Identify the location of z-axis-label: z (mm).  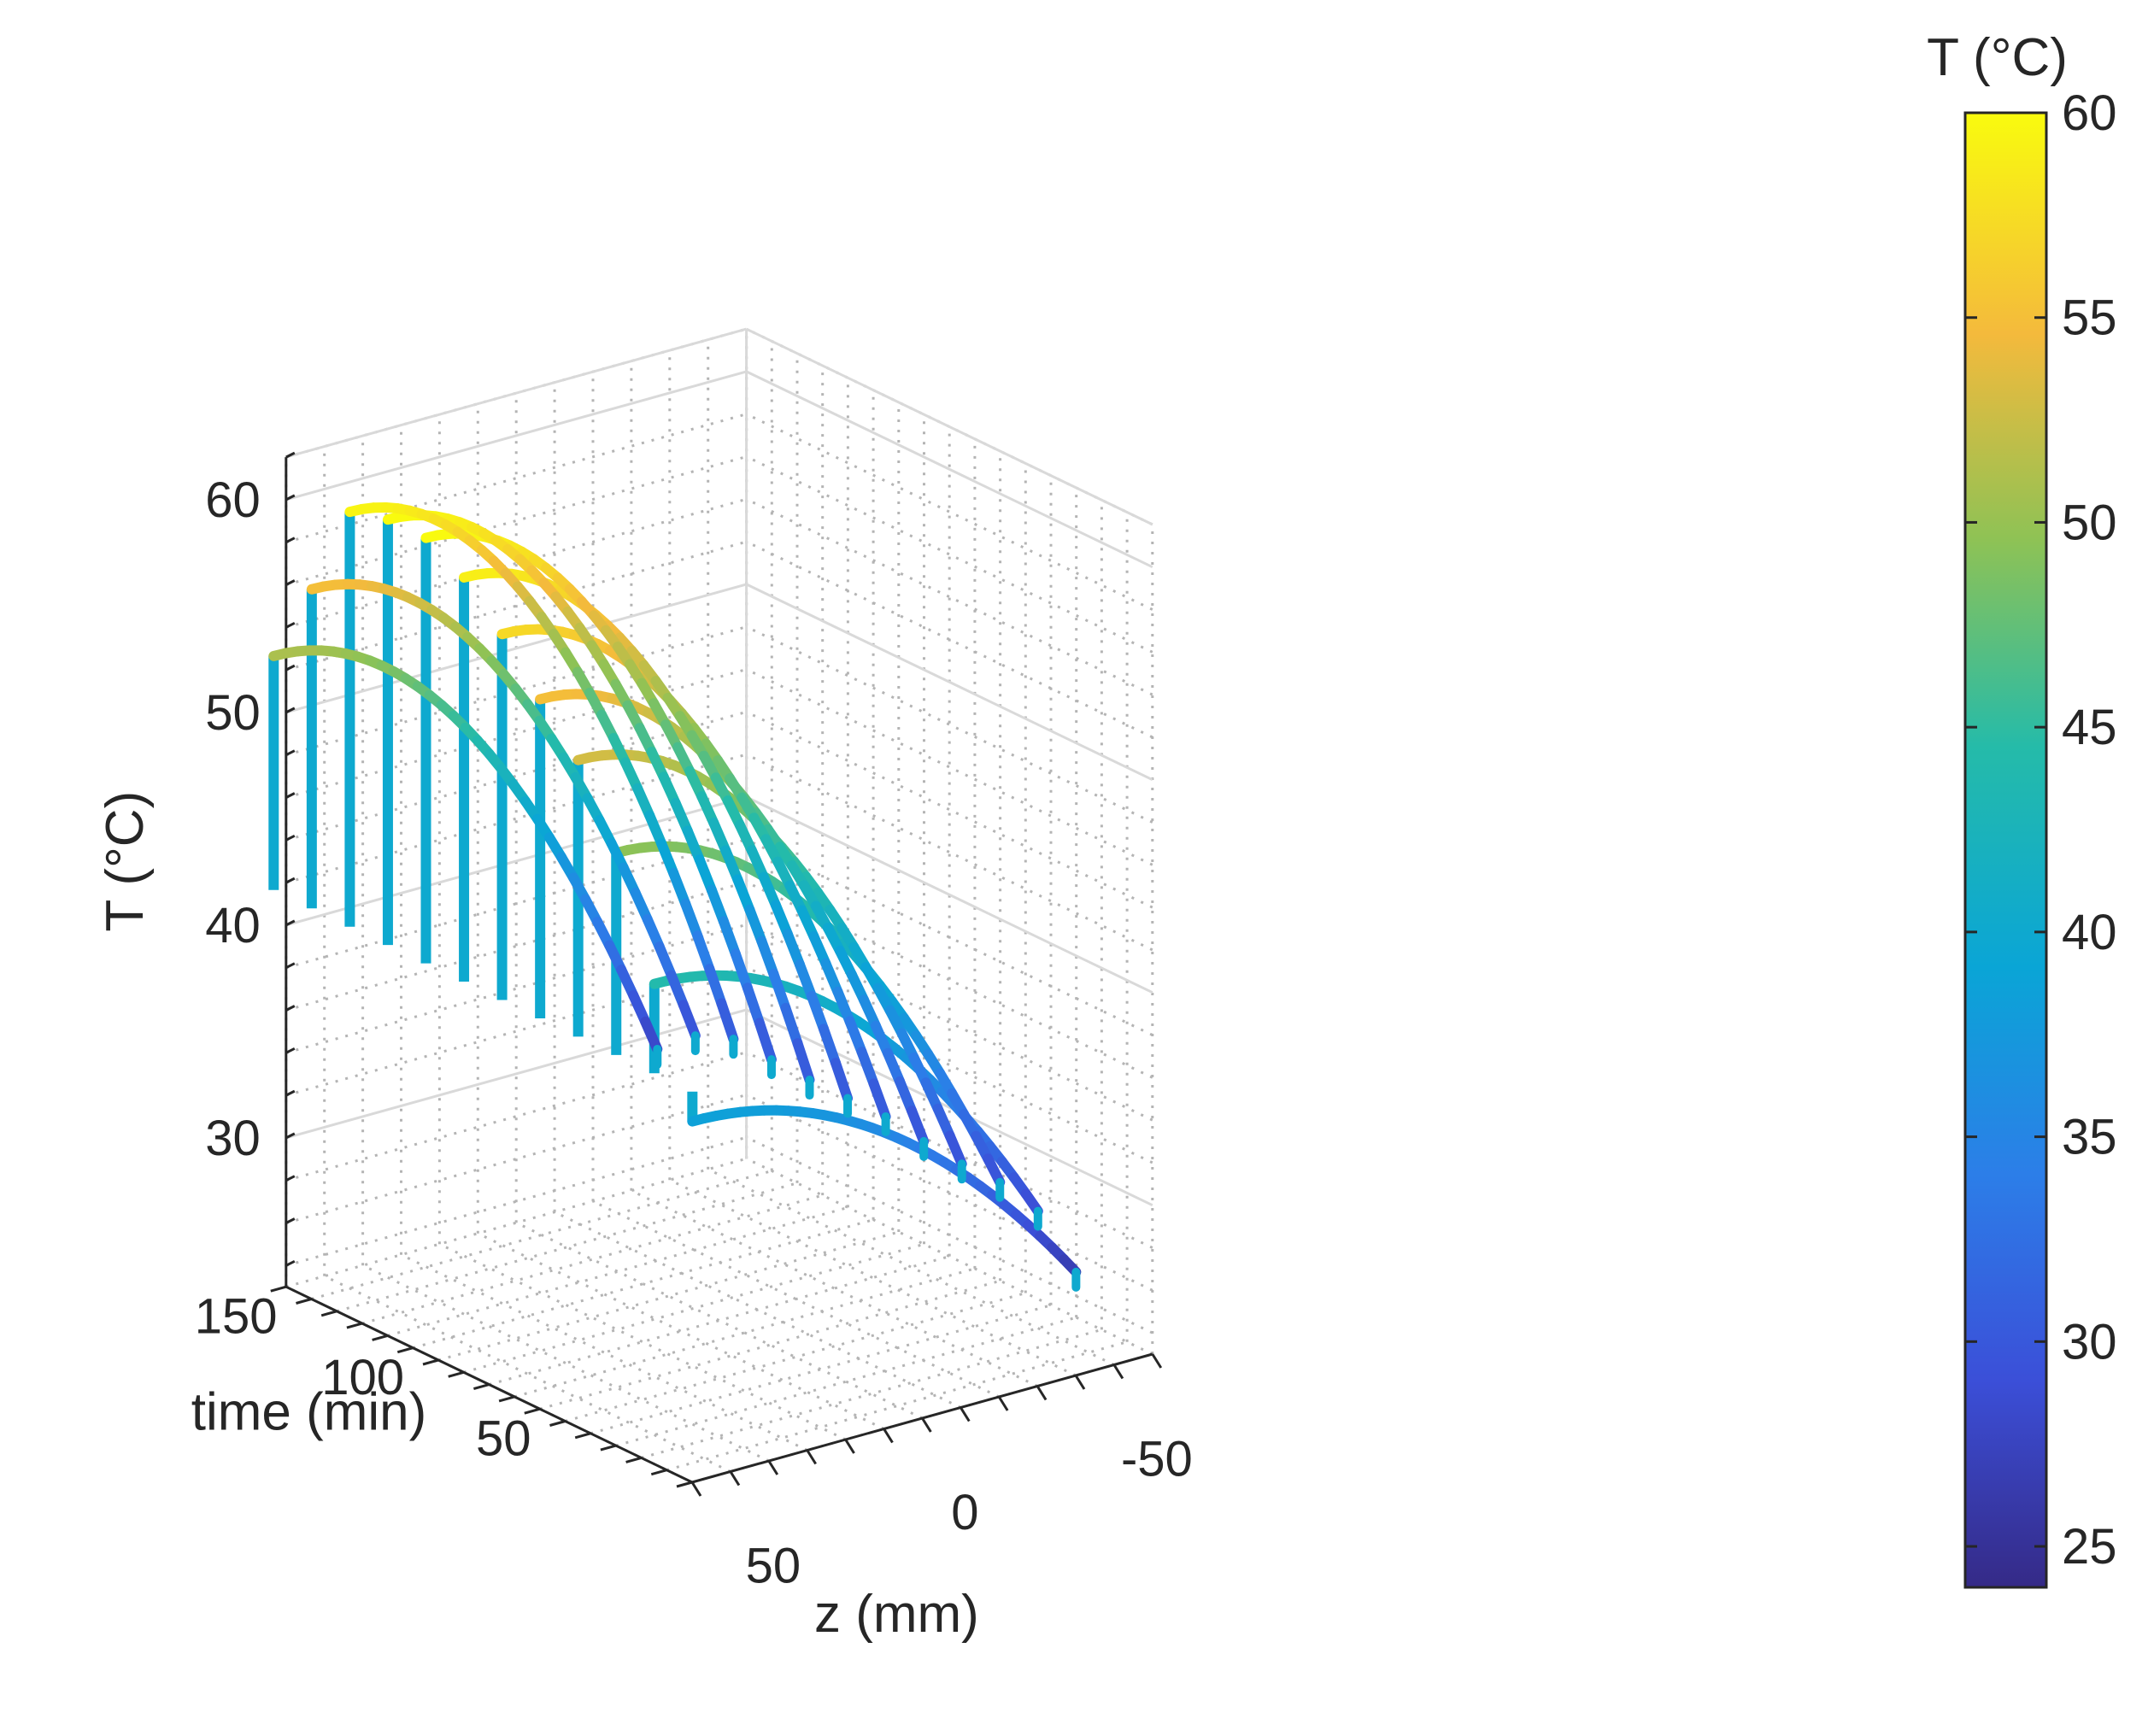
(896, 1614).